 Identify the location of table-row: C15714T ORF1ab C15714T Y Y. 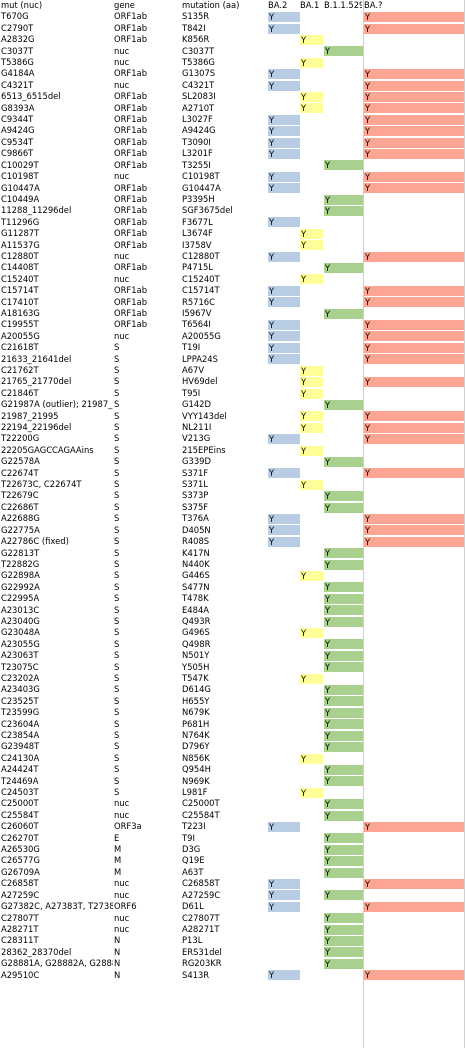
(232, 290).